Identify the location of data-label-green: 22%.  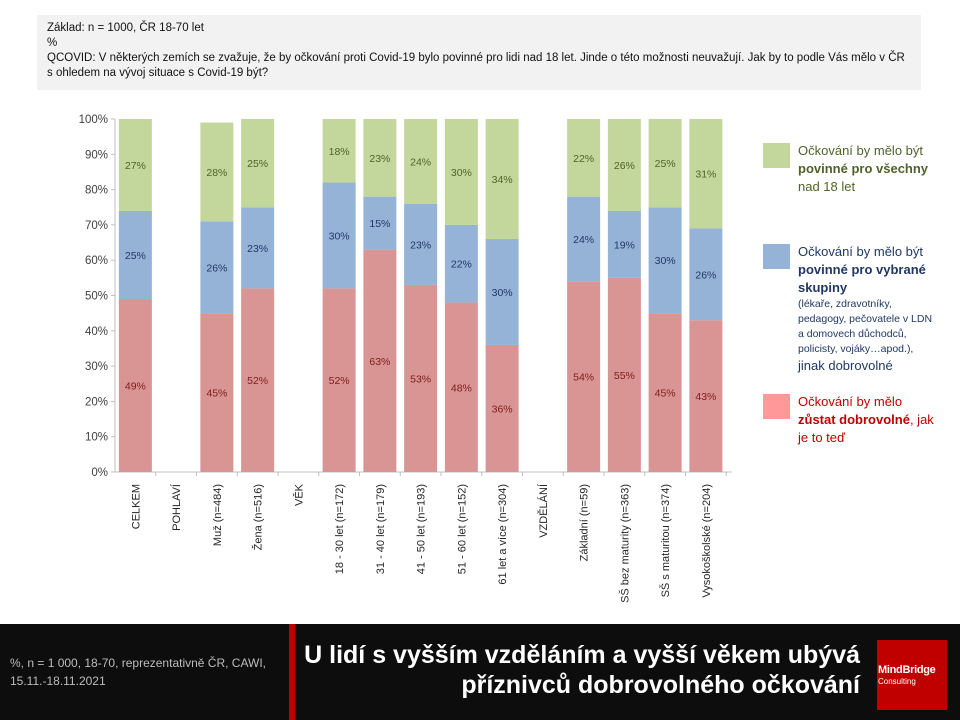
(583, 159).